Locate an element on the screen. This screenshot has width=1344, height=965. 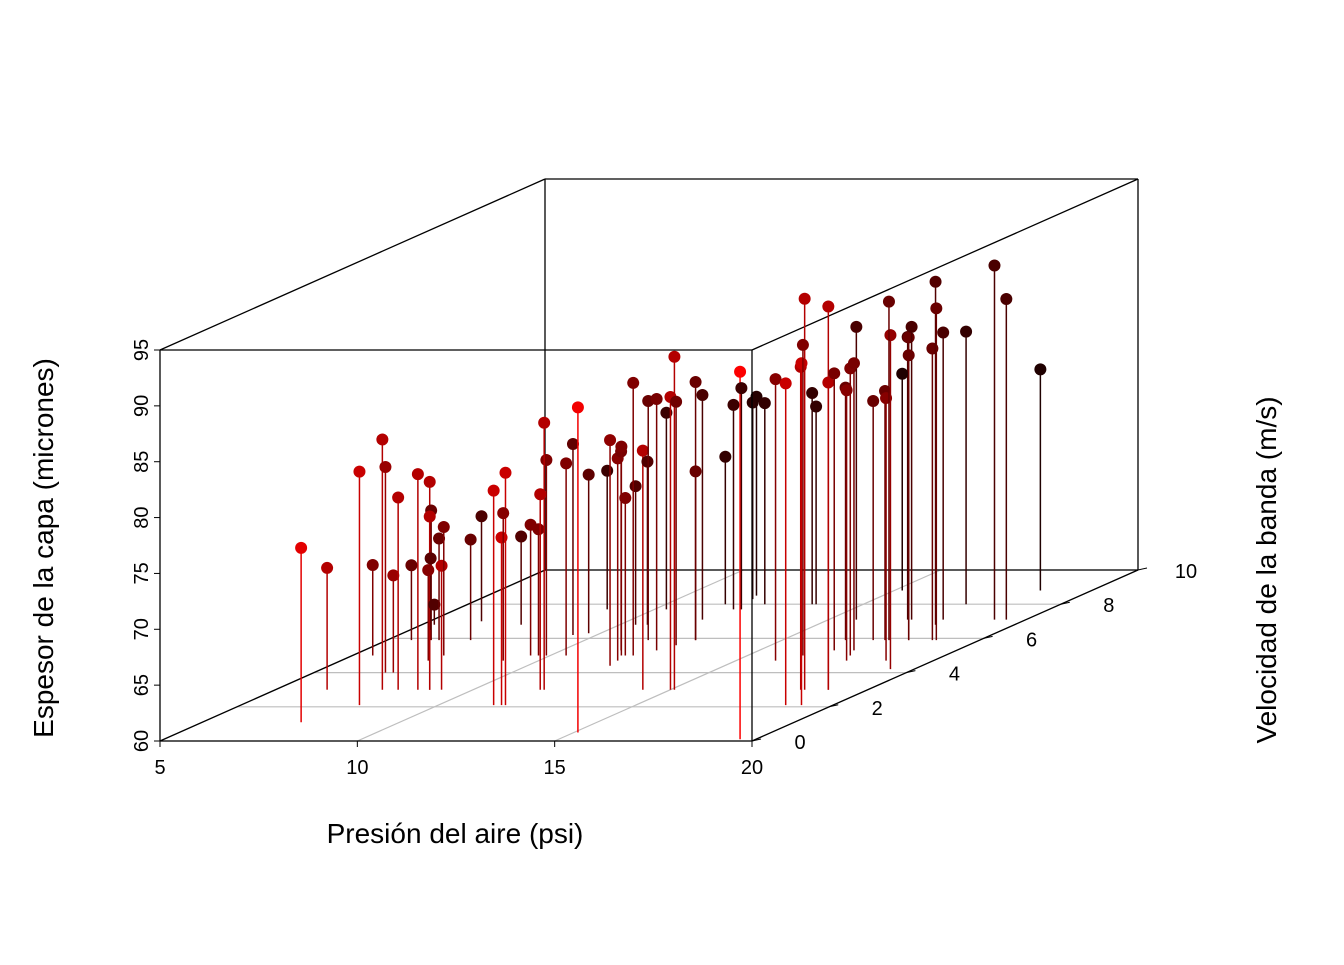
x-tick-label: 5 is located at coordinates (159, 768).